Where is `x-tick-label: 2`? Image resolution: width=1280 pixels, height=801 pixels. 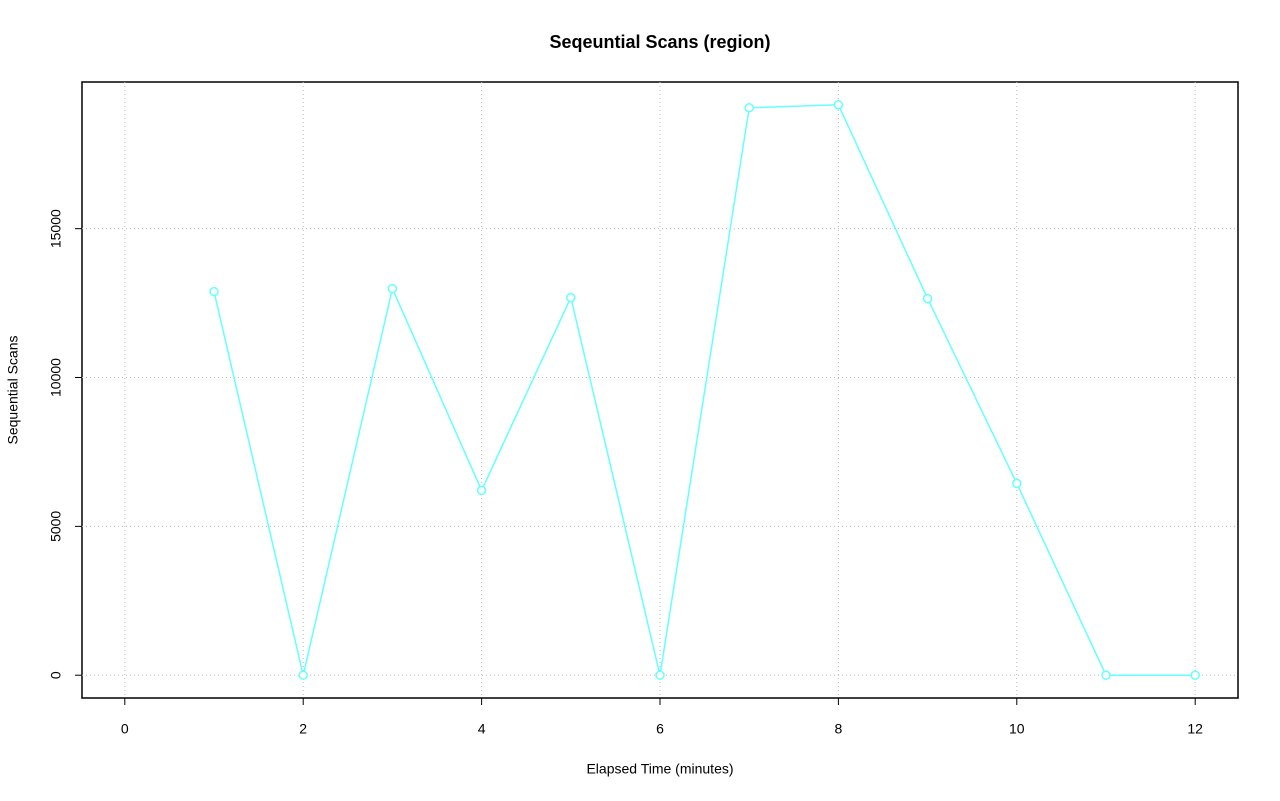 x-tick-label: 2 is located at coordinates (303, 729).